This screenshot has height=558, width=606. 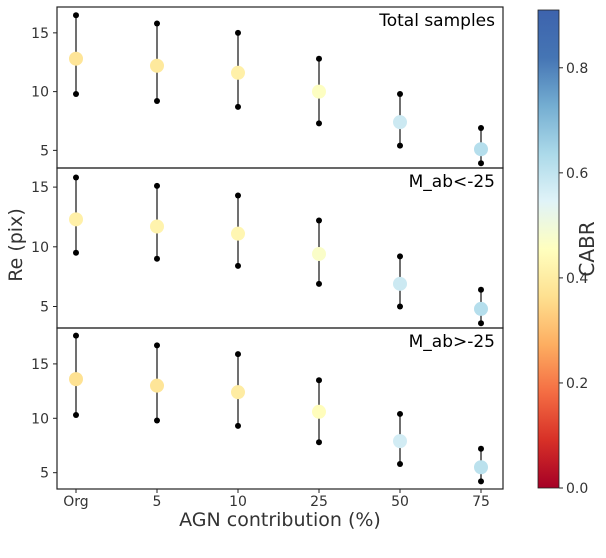 I want to click on x-tick-label: 75, so click(x=481, y=502).